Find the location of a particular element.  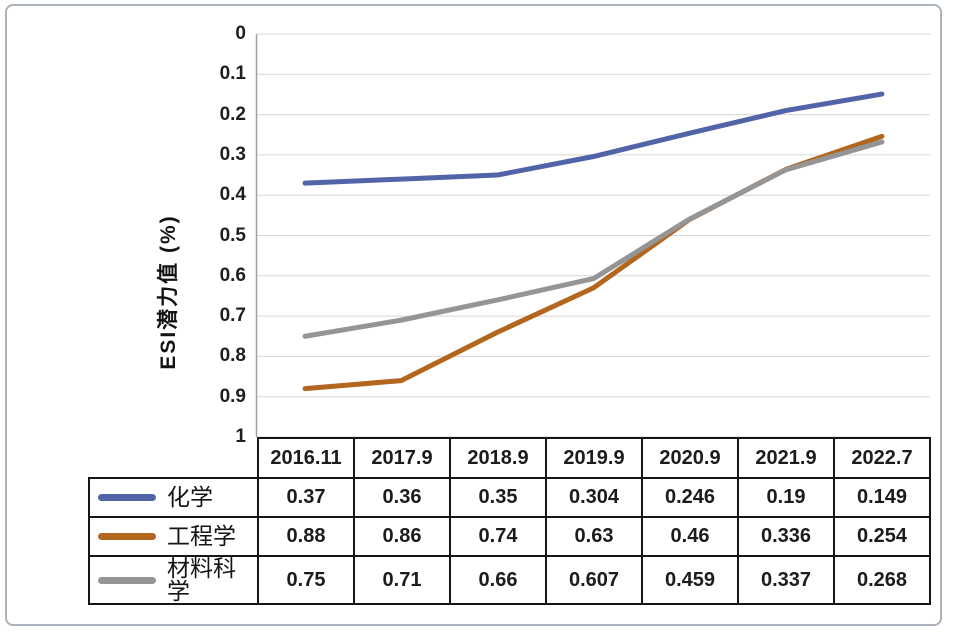

x-category-header-cell: 2021.9 is located at coordinates (786, 458).